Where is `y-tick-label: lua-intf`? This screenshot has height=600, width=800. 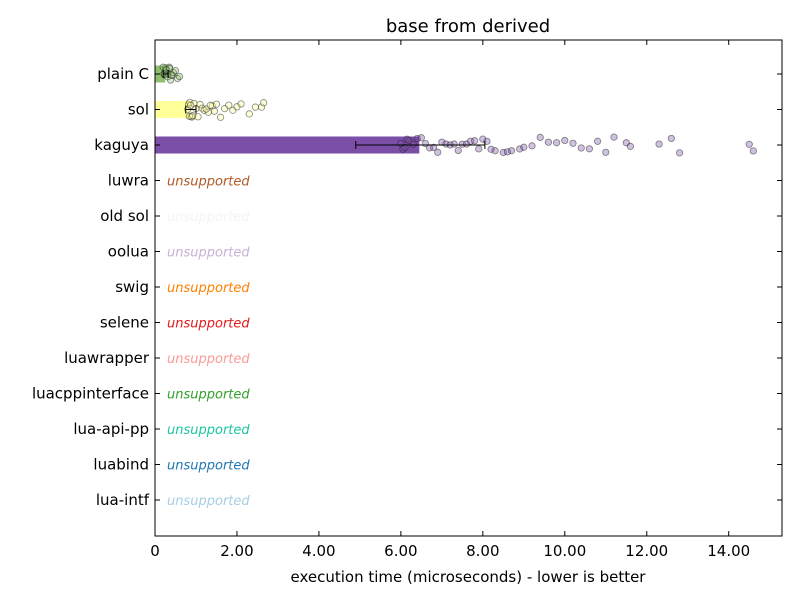
y-tick-label: lua-intf is located at coordinates (123, 500).